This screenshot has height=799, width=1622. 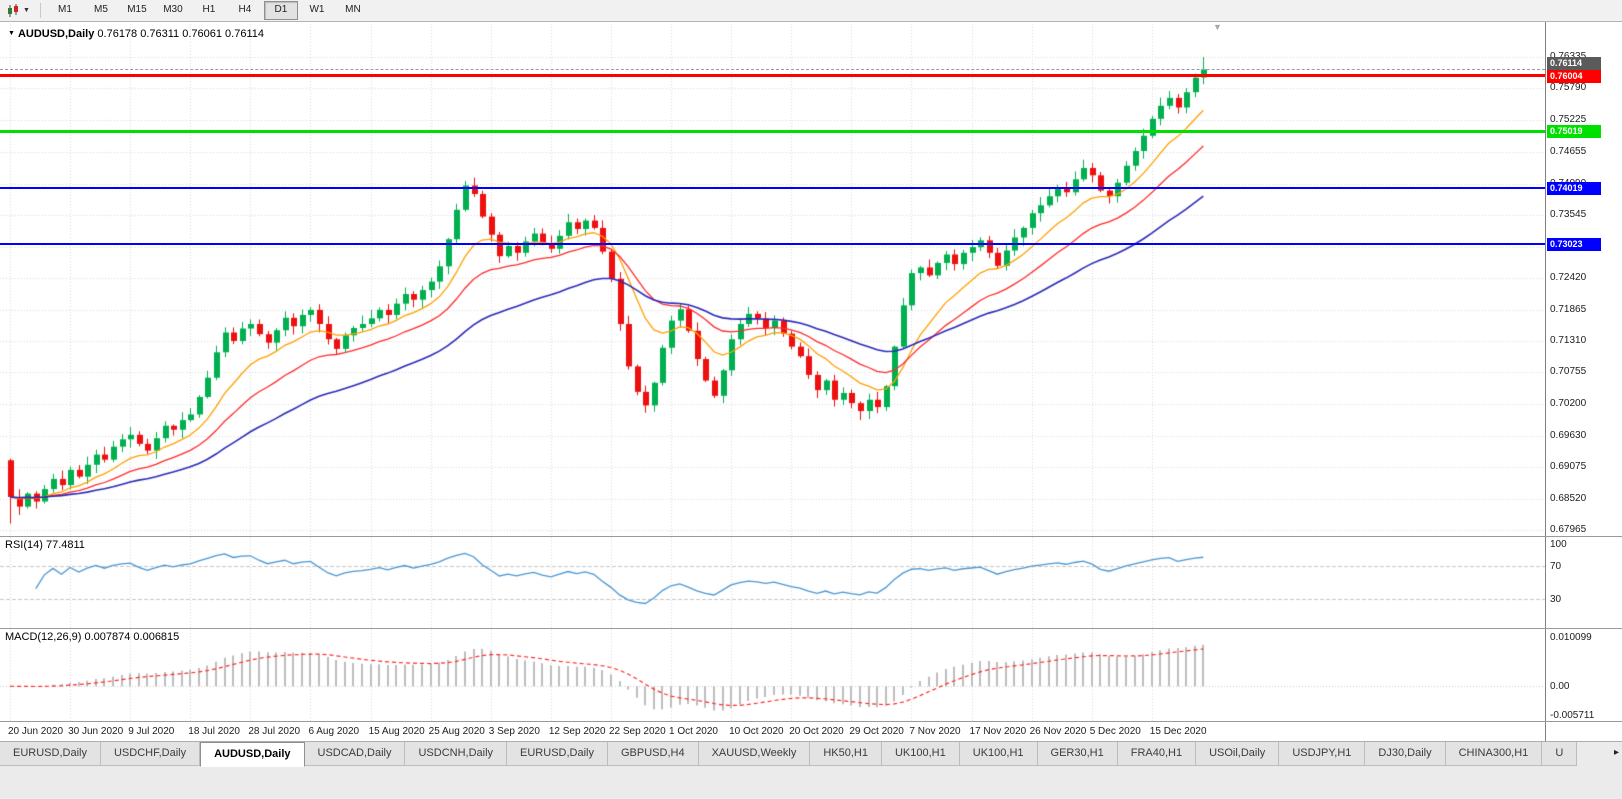 I want to click on current-price-line, so click(x=772, y=69).